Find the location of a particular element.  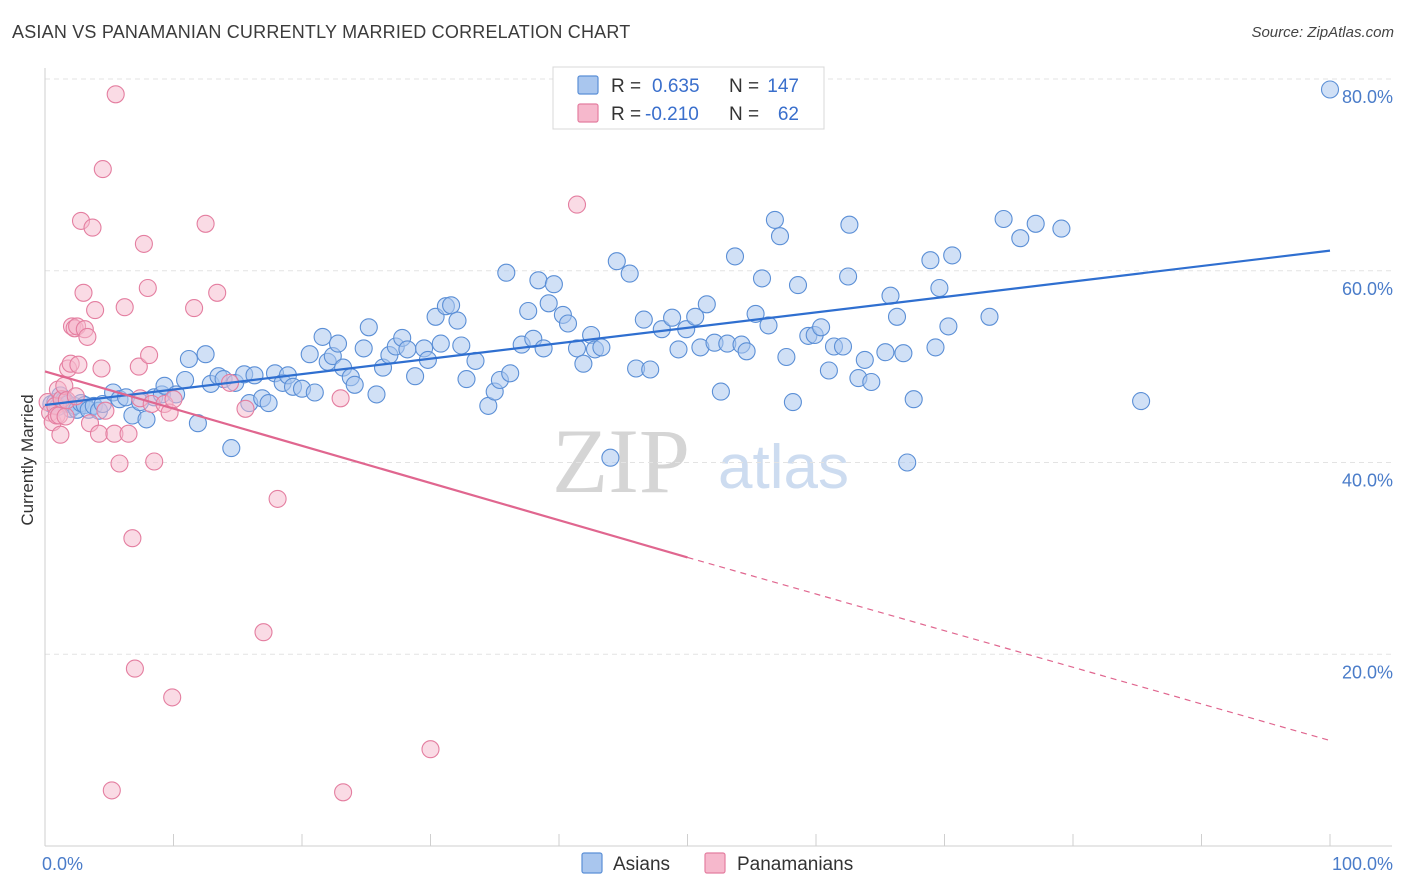

legend-r-label-panamanians: R = is located at coordinates (626, 114).